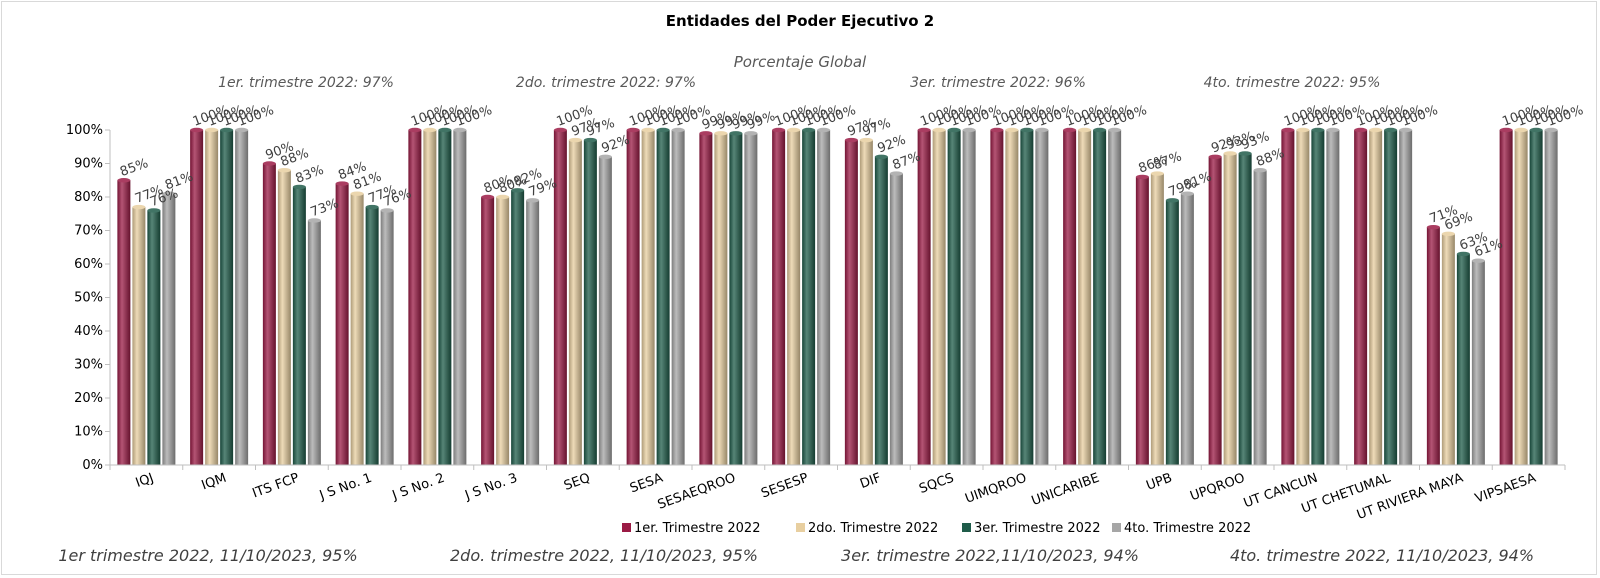  What do you see at coordinates (88, 164) in the screenshot?
I see `y-tick-label: 90%` at bounding box center [88, 164].